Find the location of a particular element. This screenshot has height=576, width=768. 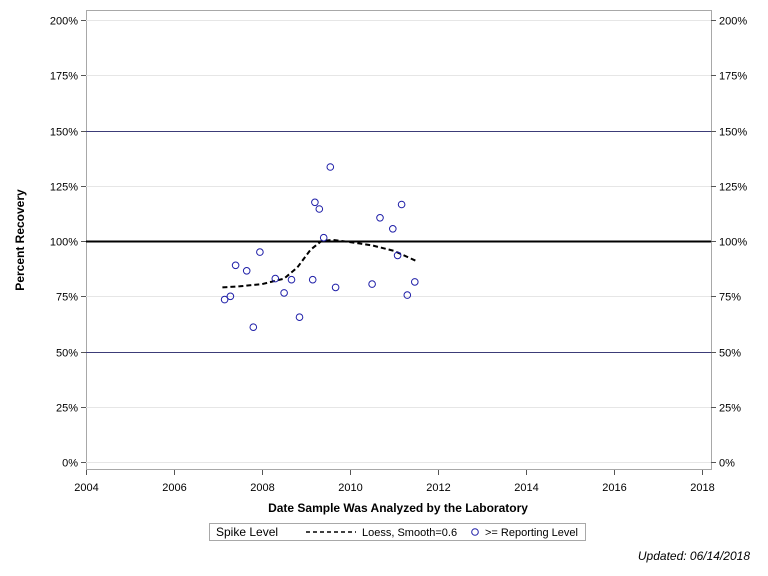

y-axis-left: 0% 25% 50% 75% 100% 125% 150% 175% 200% is located at coordinates (68, 243).